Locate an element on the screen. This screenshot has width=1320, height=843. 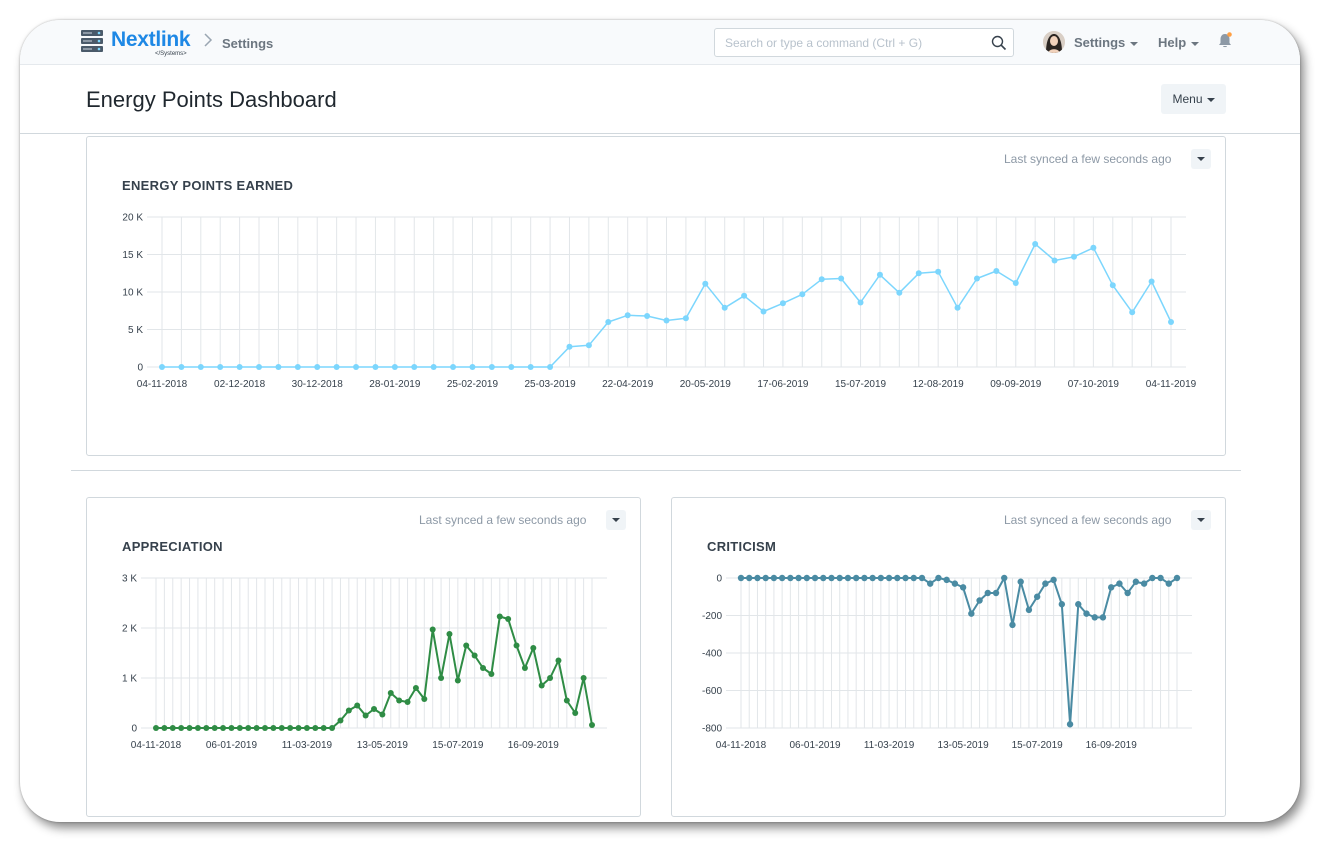
notification-bell-icon is located at coordinates (1225, 41).